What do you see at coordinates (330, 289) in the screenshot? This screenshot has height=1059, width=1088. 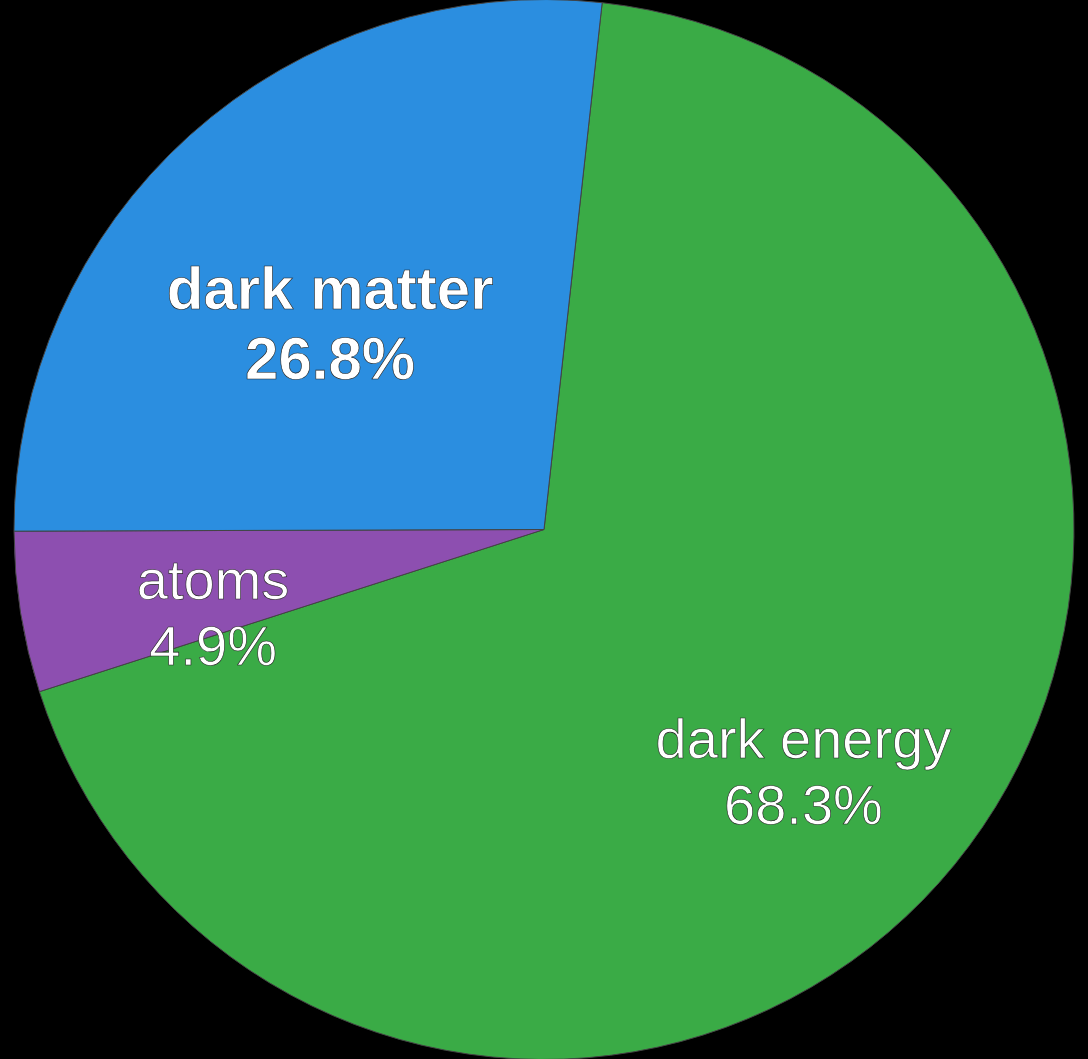 I see `slice-label: dark matter` at bounding box center [330, 289].